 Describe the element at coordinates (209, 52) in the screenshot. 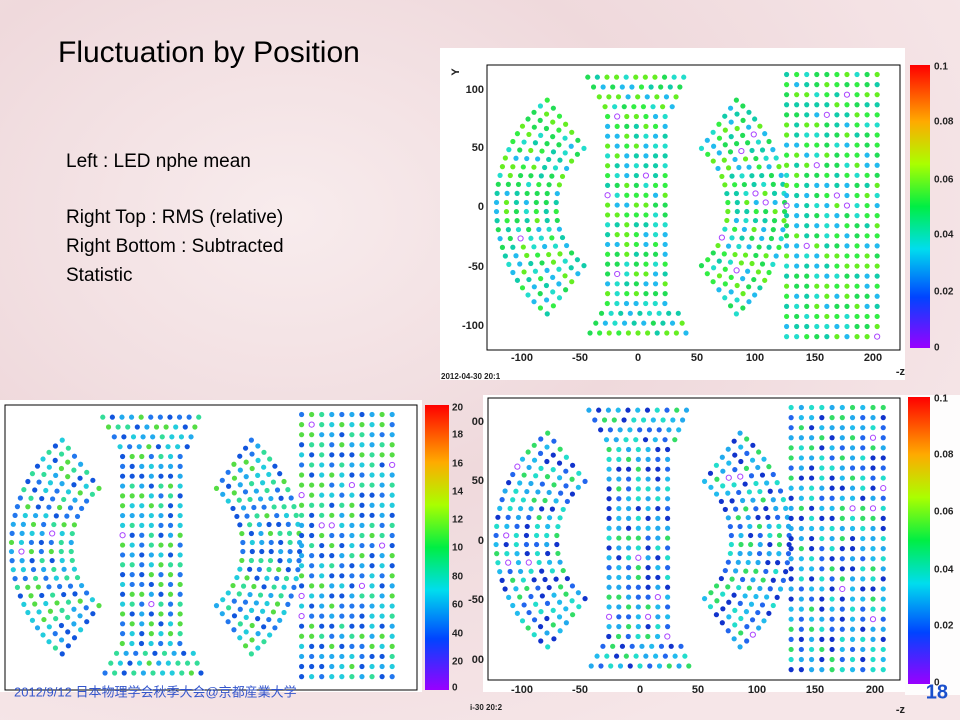

I see `slide-title: Fluctuation by Position` at that location.